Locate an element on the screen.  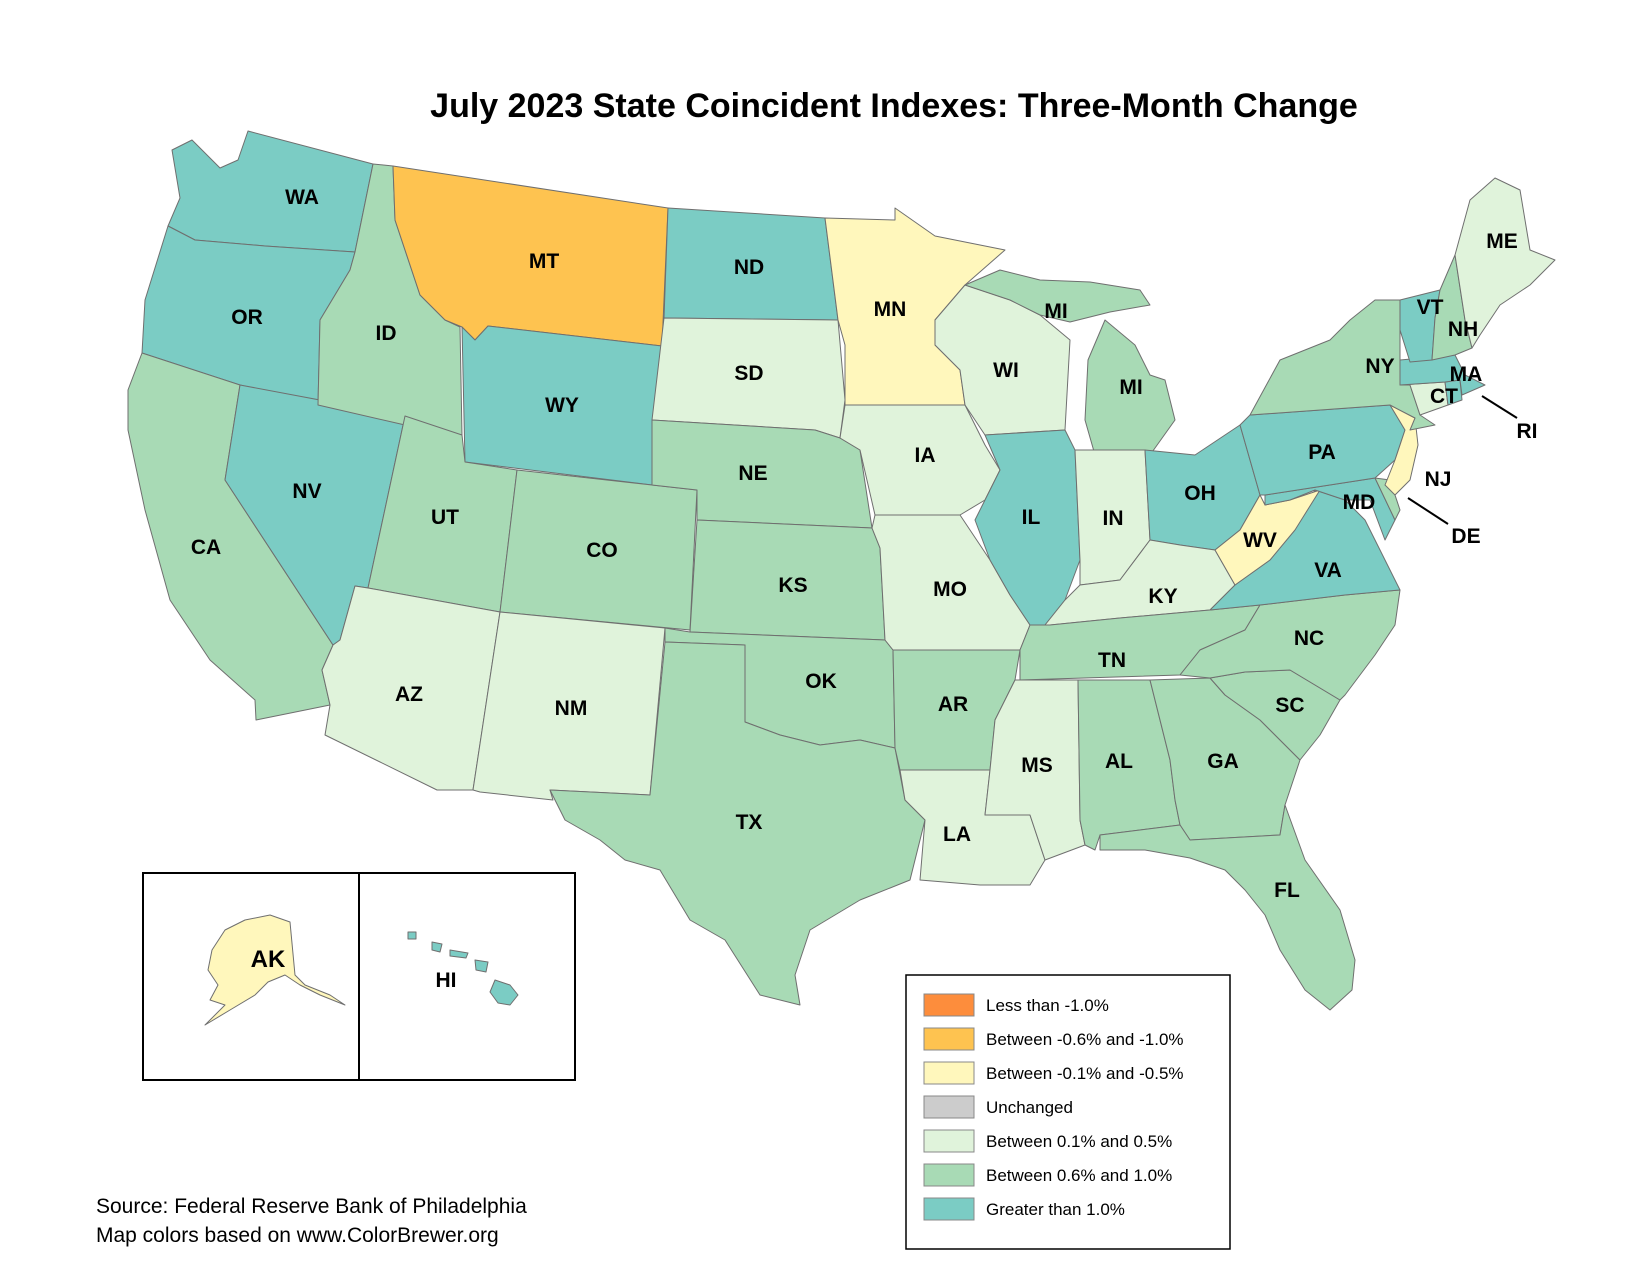
leader-lines is located at coordinates (1462, 460).